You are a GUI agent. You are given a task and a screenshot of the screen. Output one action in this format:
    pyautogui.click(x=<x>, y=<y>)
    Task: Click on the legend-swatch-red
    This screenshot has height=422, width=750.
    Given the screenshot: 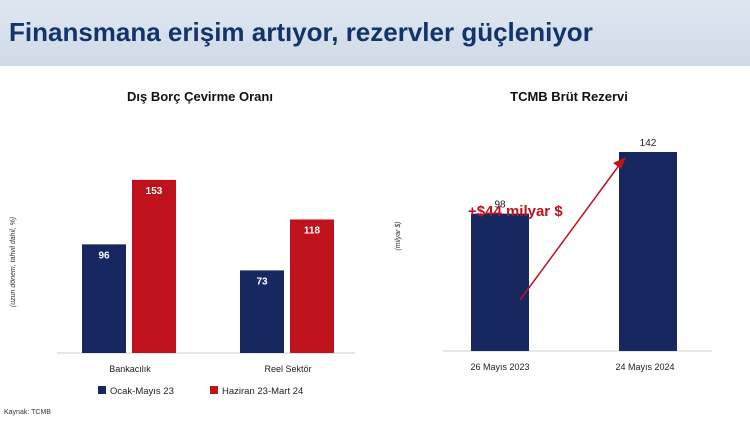 What is the action you would take?
    pyautogui.click(x=214, y=390)
    